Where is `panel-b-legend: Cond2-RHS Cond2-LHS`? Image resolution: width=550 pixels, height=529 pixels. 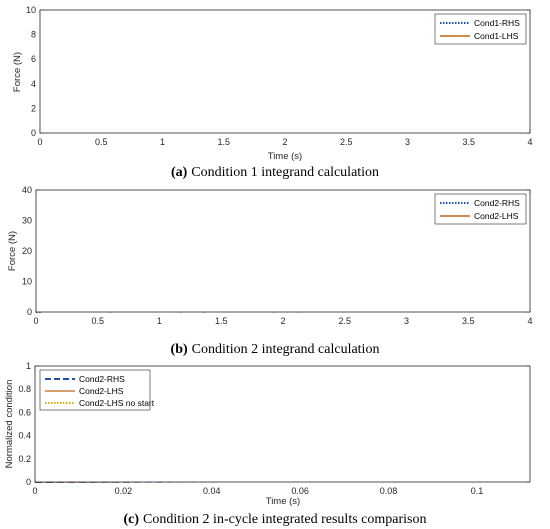 panel-b-legend: Cond2-RHS Cond2-LHS is located at coordinates (480, 209).